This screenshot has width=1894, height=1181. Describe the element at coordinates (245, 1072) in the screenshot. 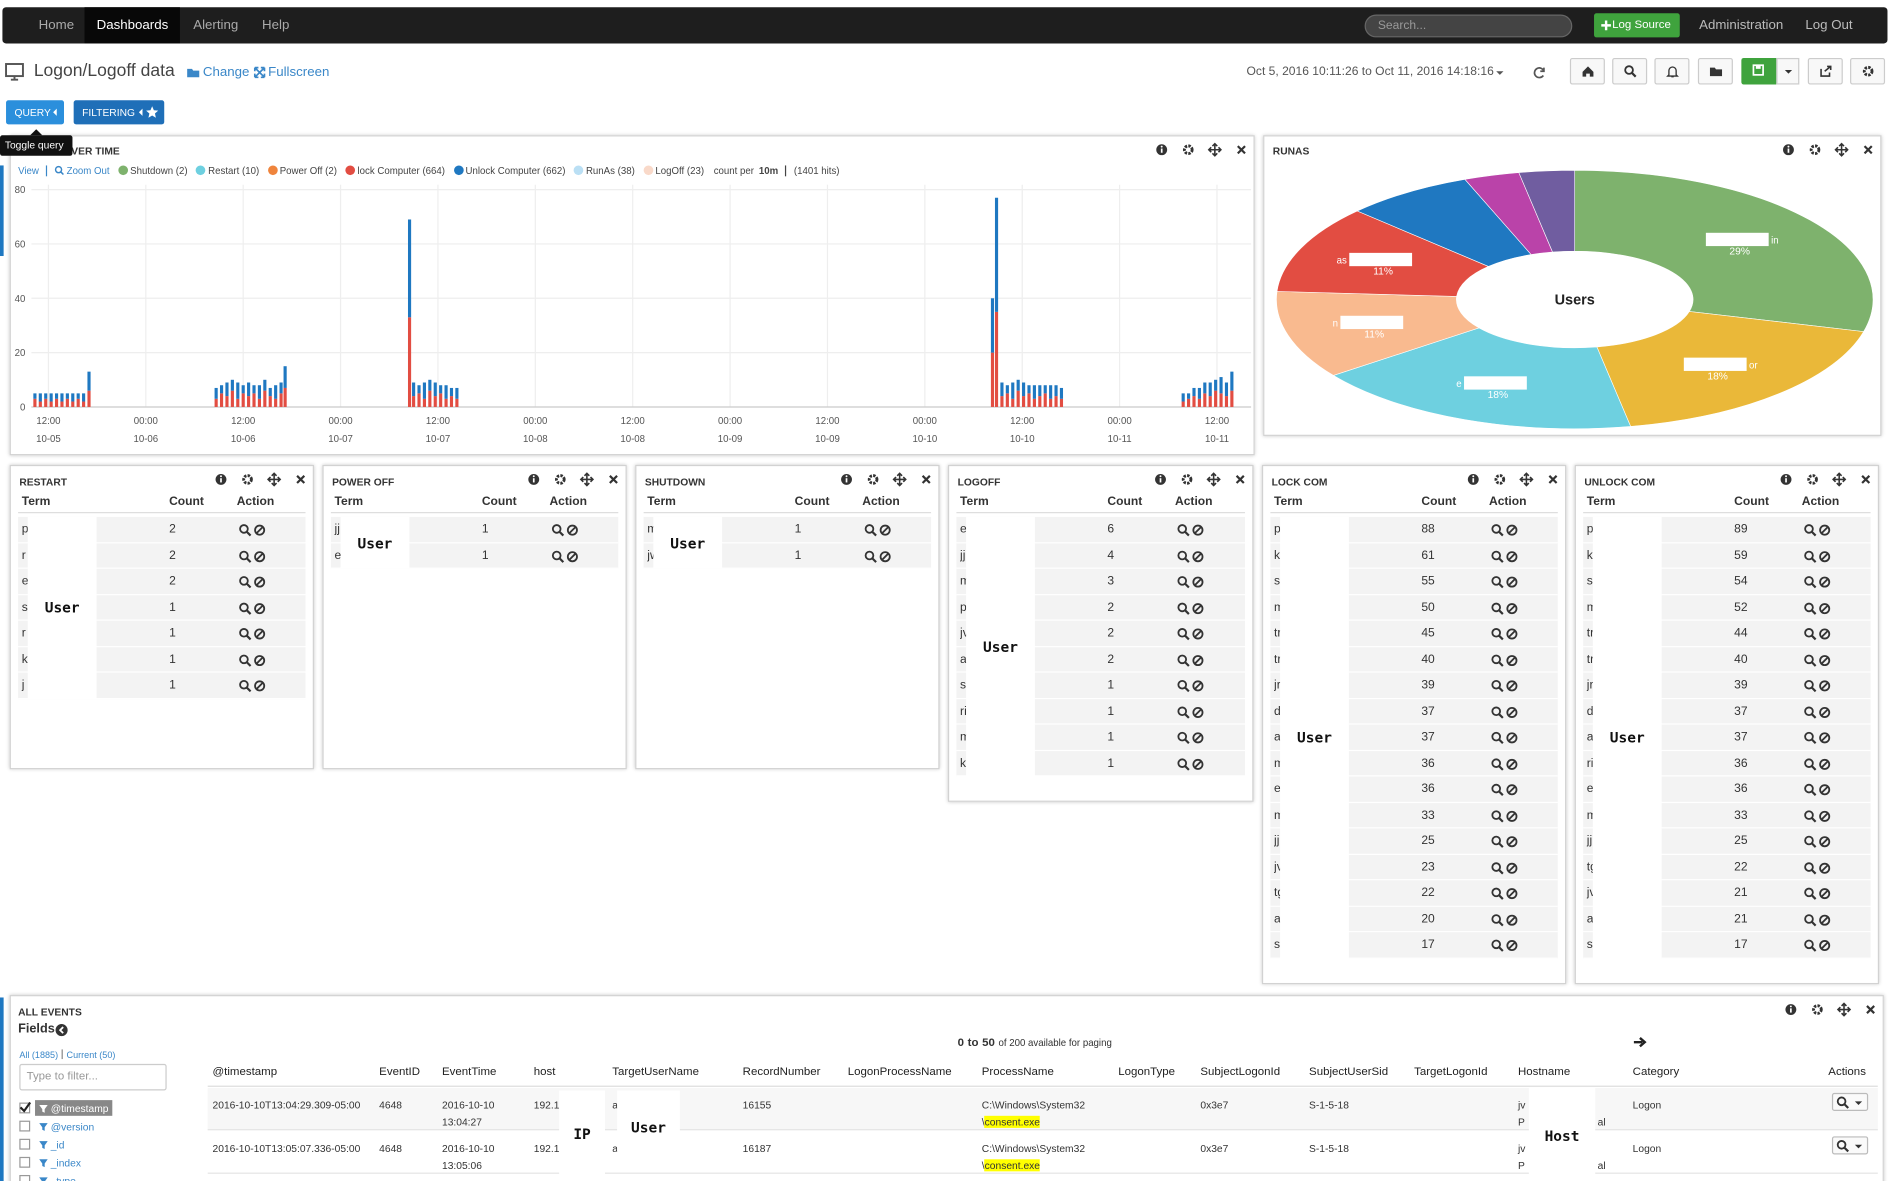

I see `column-header: @timestamp` at that location.